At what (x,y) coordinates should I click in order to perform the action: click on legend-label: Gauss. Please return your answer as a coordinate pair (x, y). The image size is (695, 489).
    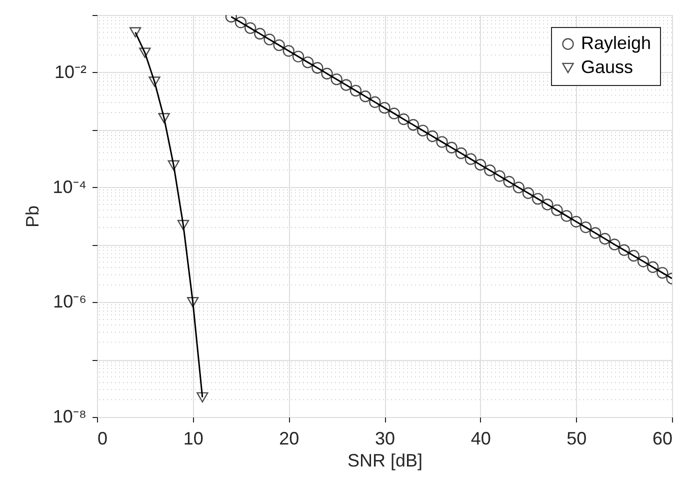
    Looking at the image, I should click on (607, 67).